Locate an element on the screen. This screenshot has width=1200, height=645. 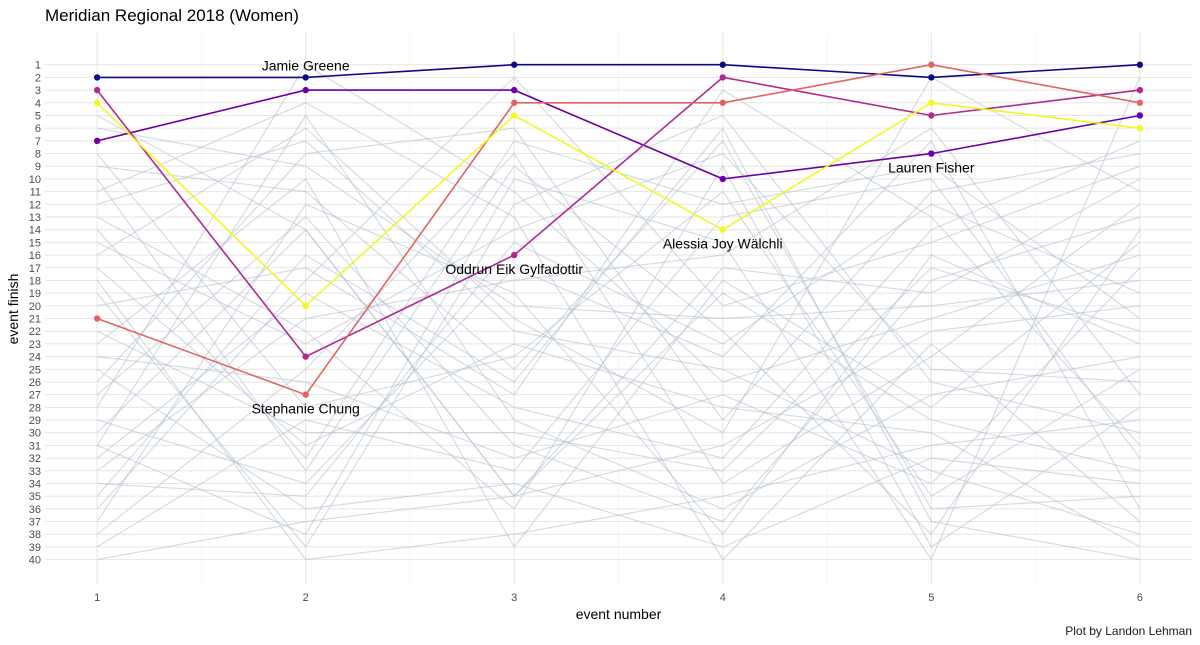
y-tick-label: 30 is located at coordinates (35, 434).